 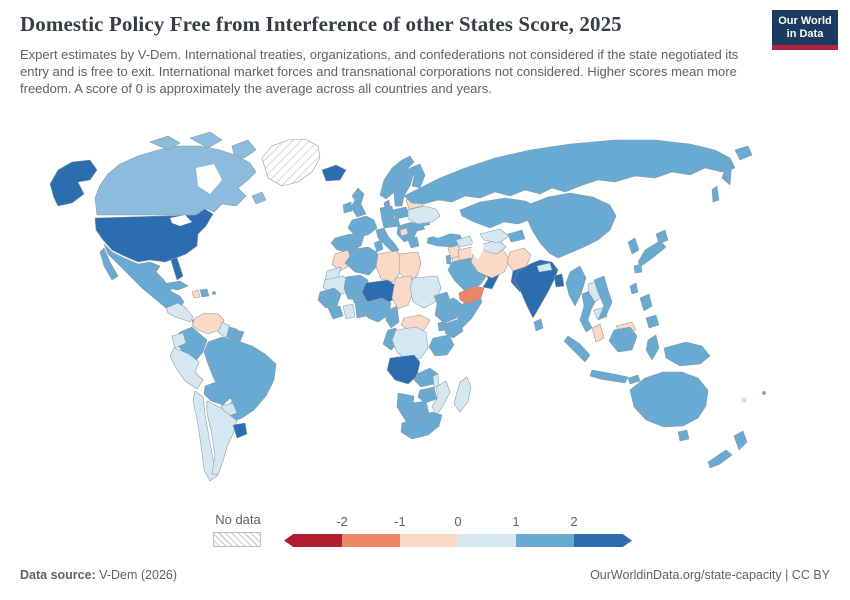 What do you see at coordinates (633, 246) in the screenshot?
I see `country-korea` at bounding box center [633, 246].